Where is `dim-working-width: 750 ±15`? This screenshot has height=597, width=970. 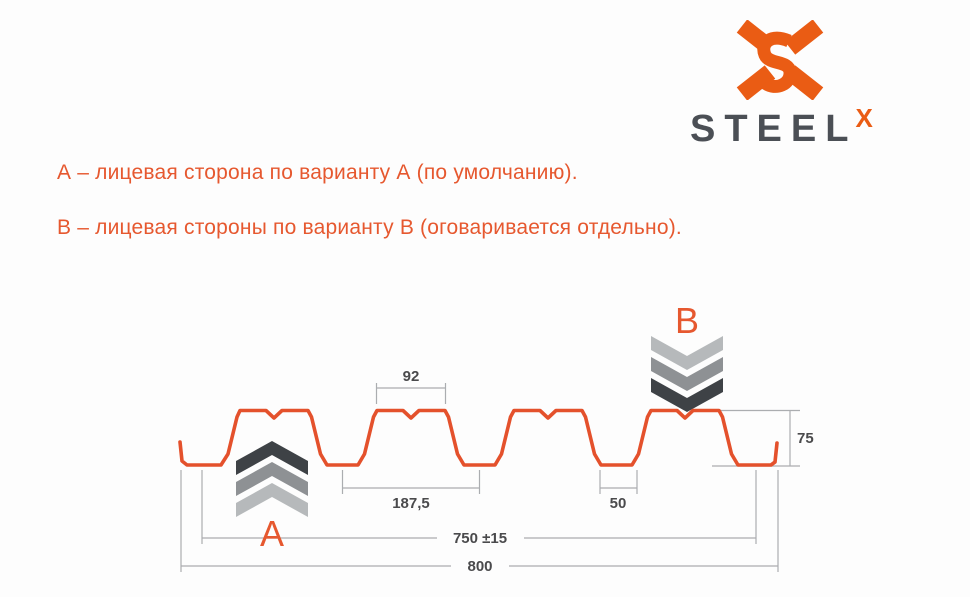
dim-working-width: 750 ±15 is located at coordinates (480, 538).